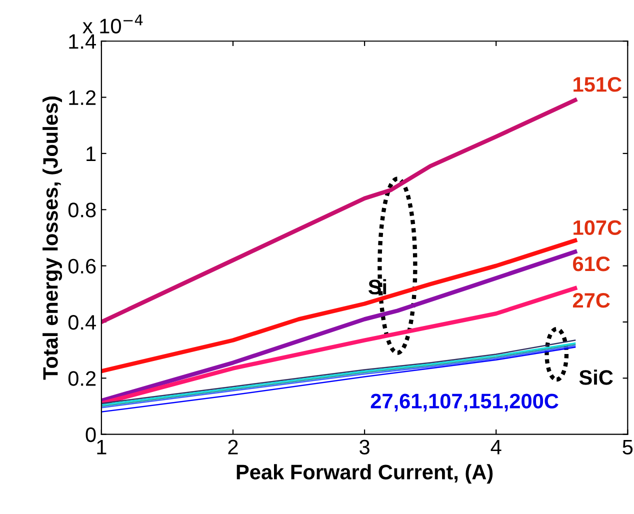 This screenshot has height=514, width=634. Describe the element at coordinates (627, 447) in the screenshot. I see `x-tick-label: 5` at that location.